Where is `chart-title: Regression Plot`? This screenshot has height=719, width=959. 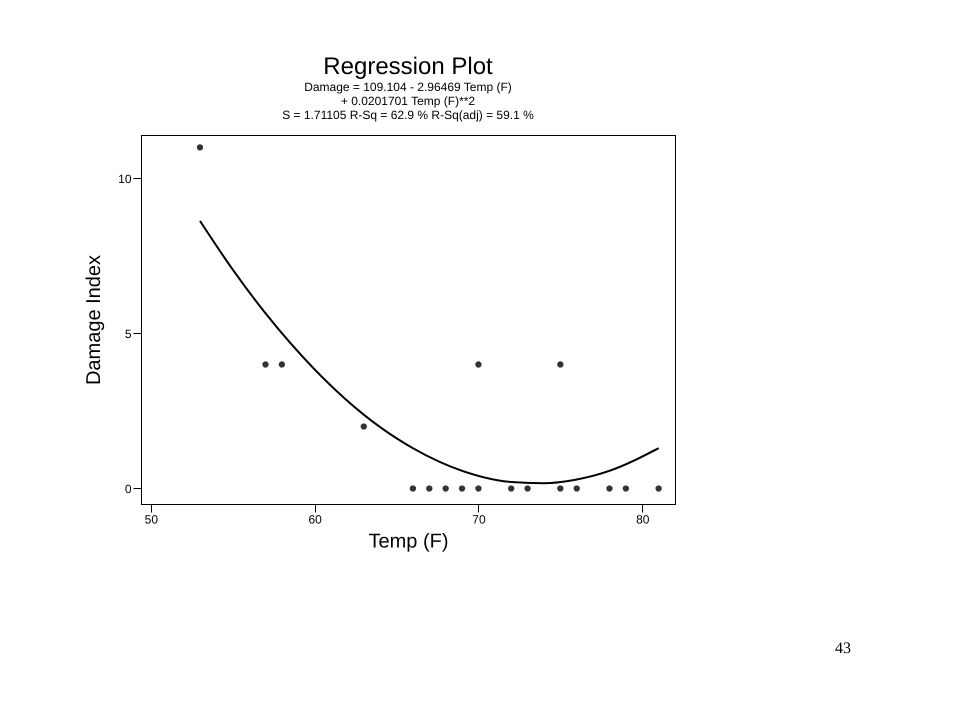 chart-title: Regression Plot is located at coordinates (408, 66).